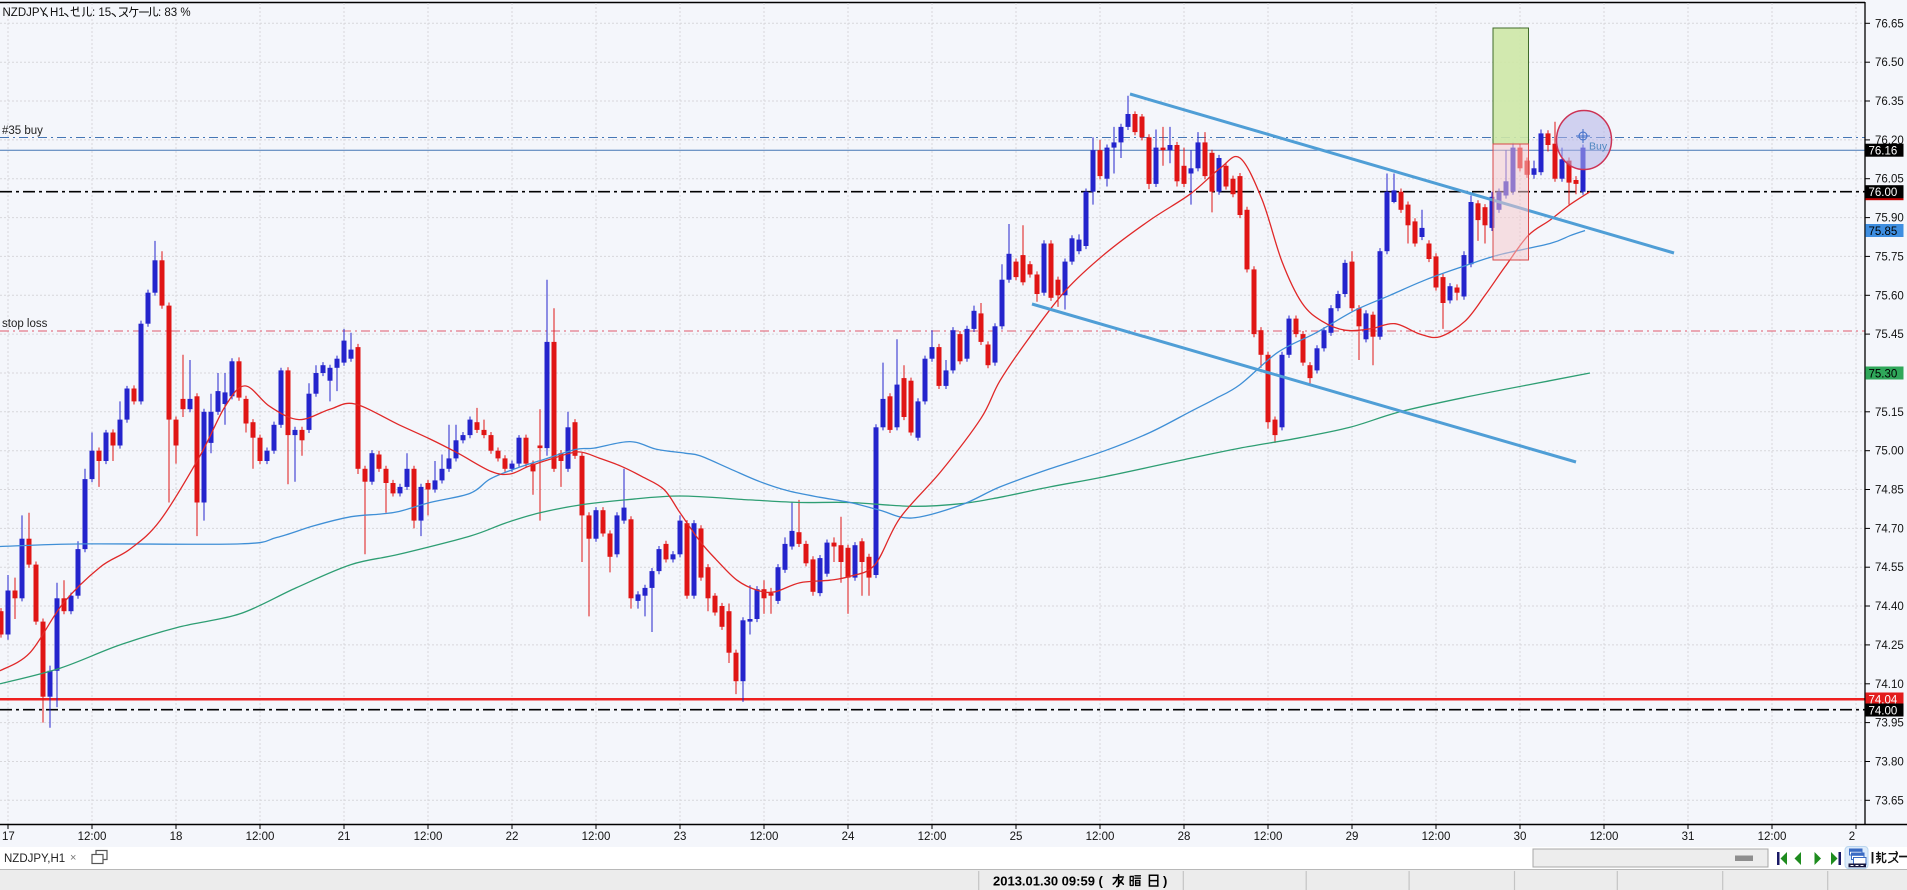 The image size is (1907, 890). What do you see at coordinates (1883, 232) in the screenshot?
I see `svg-text: 75.85` at bounding box center [1883, 232].